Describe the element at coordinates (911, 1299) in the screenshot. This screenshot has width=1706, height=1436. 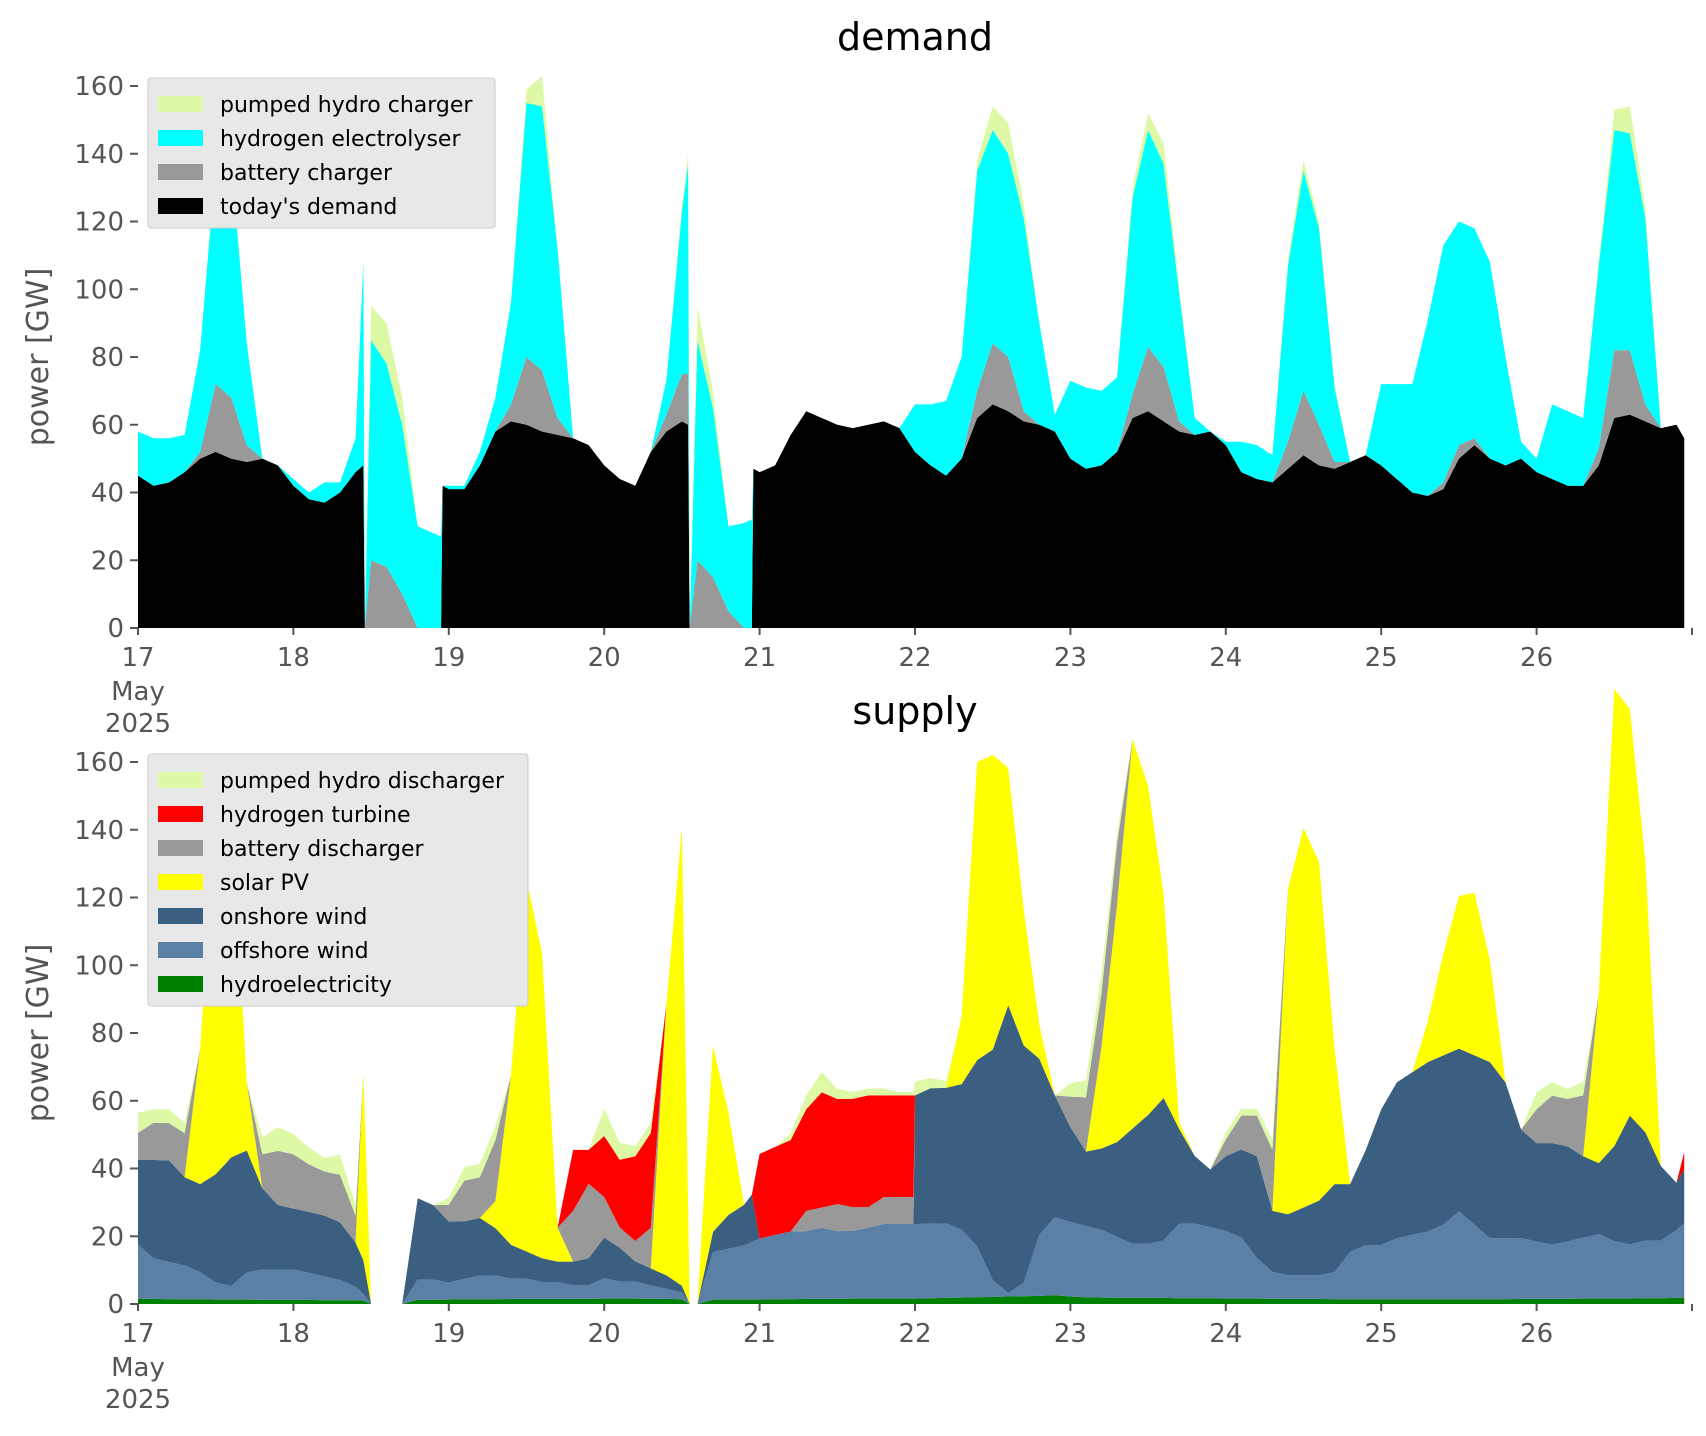
I see `area-hydroelectricity` at that location.